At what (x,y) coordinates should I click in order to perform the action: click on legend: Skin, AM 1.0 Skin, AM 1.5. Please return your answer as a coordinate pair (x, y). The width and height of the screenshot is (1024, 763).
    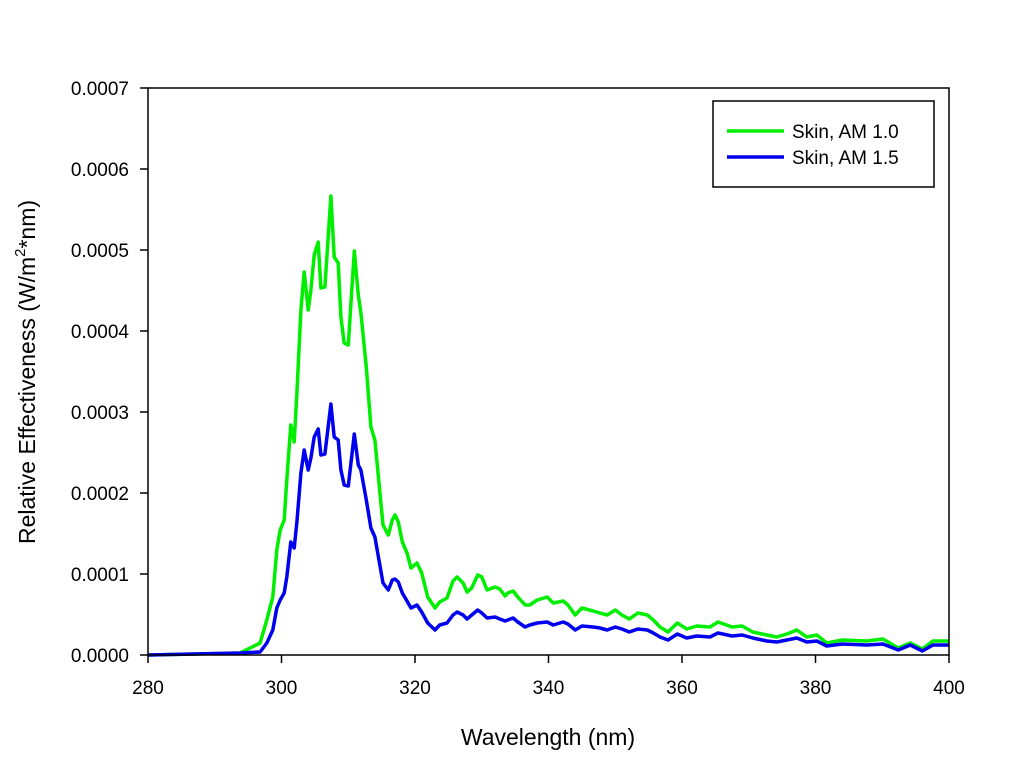
    Looking at the image, I should click on (823, 144).